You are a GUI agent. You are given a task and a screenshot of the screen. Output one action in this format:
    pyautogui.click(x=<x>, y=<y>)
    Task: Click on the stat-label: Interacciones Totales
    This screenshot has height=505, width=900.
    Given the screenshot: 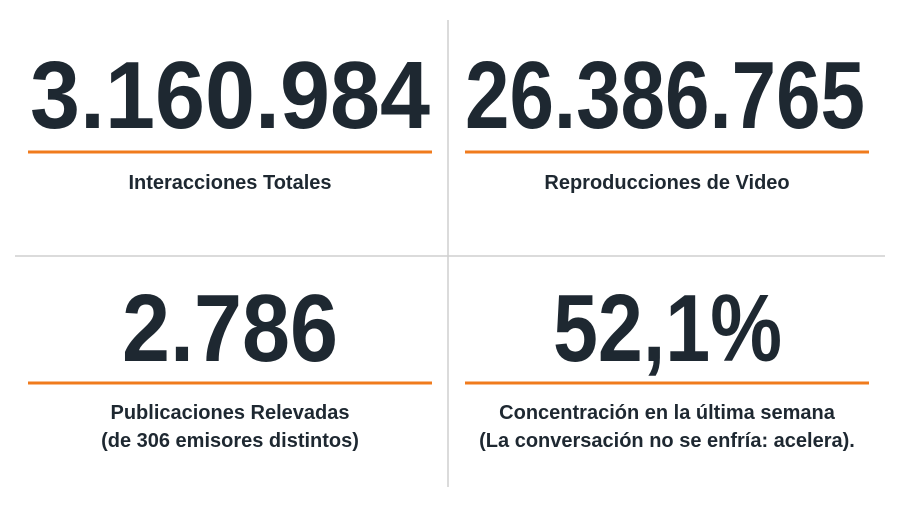 What is the action you would take?
    pyautogui.click(x=229, y=183)
    